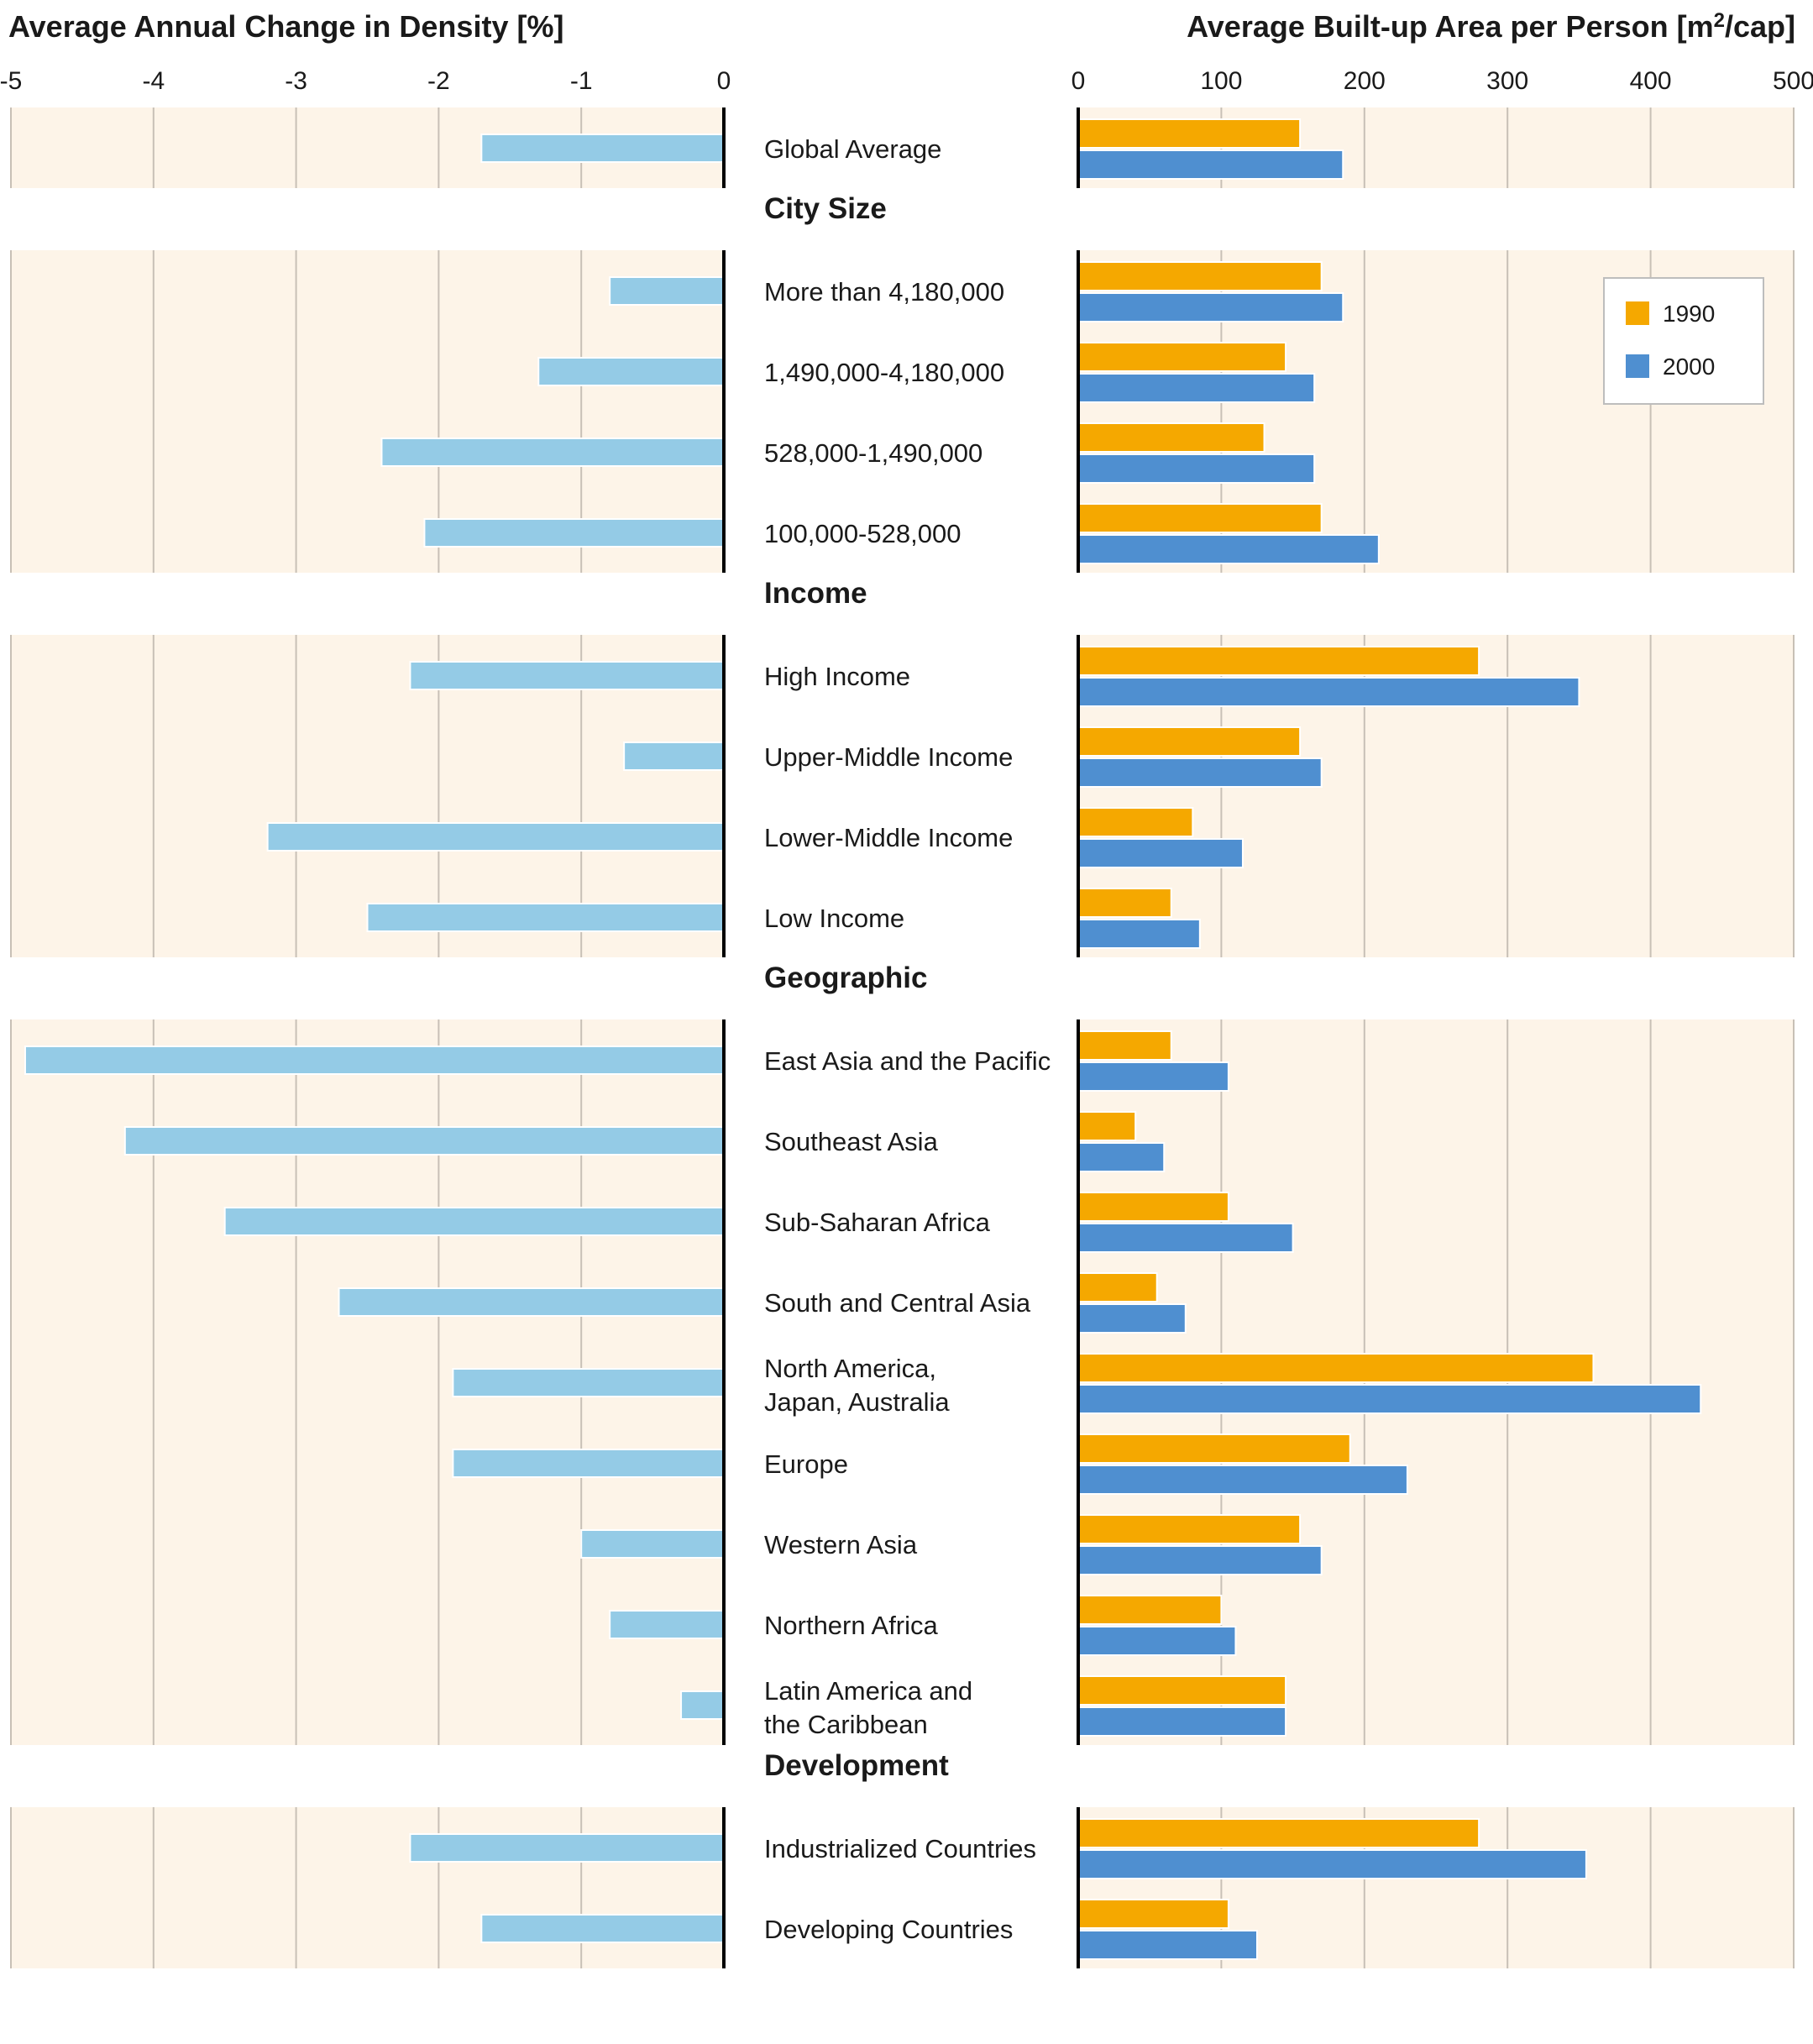 The image size is (1813, 2044). What do you see at coordinates (1793, 81) in the screenshot?
I see `right-axis-tick-label: 500` at bounding box center [1793, 81].